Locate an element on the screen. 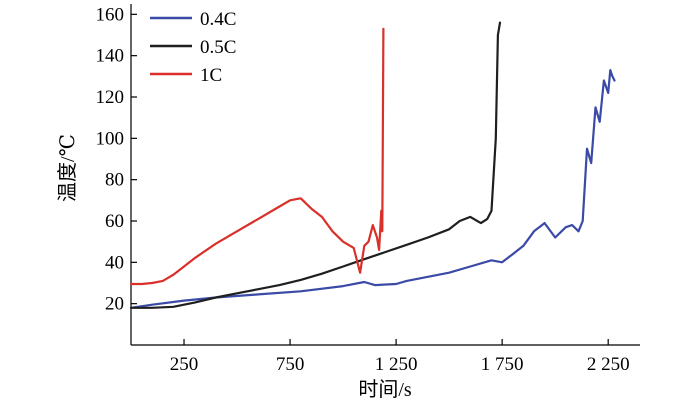  x-ticks: 250 750 1 250 1 750 2 250 is located at coordinates (400, 357).